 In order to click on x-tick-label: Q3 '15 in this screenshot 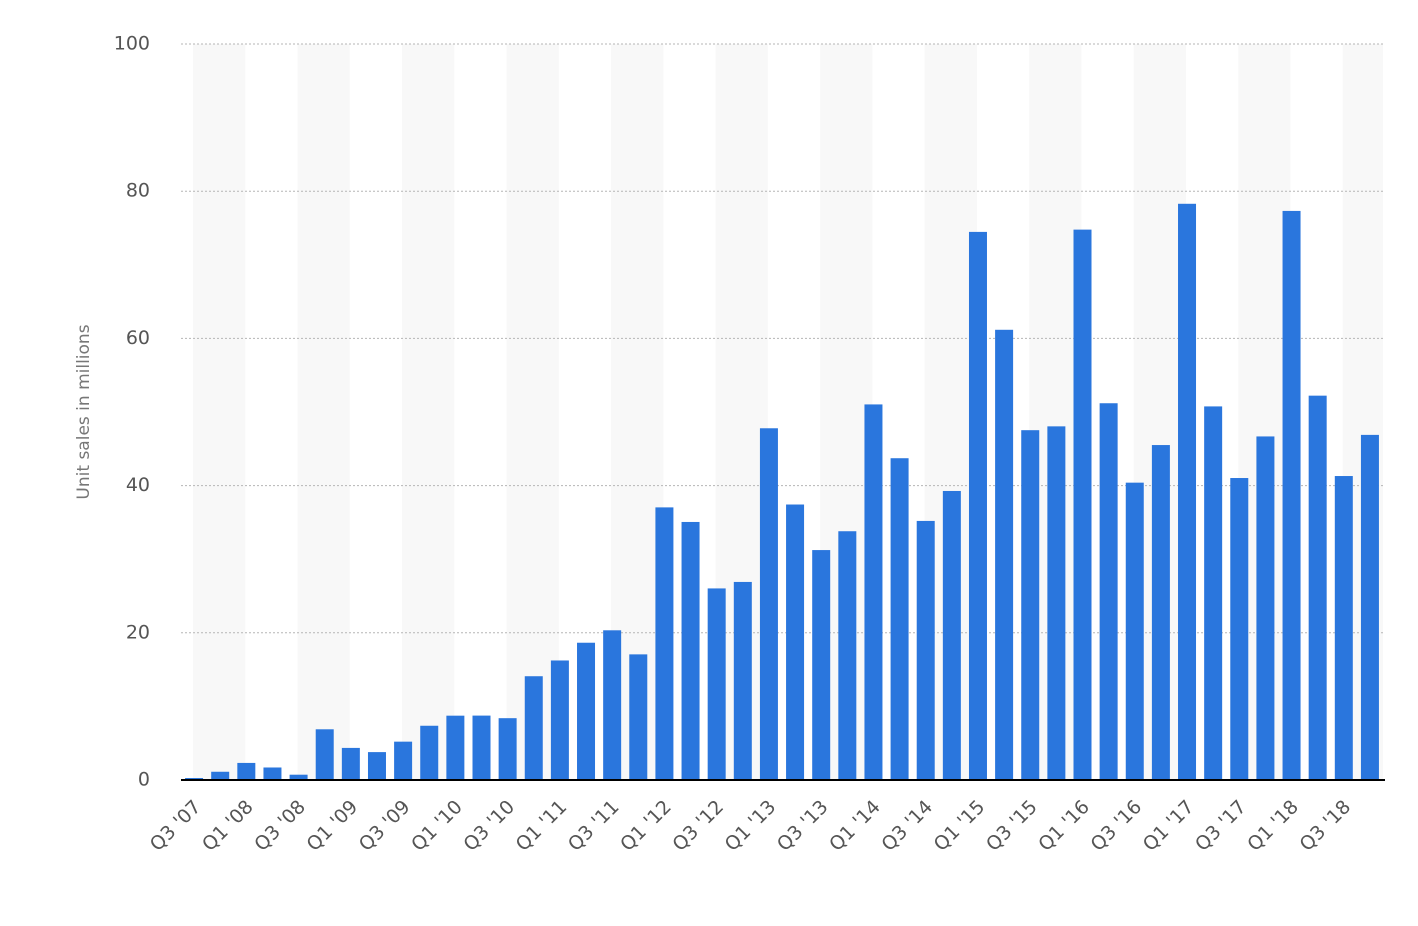, I will do `click(1012, 826)`.